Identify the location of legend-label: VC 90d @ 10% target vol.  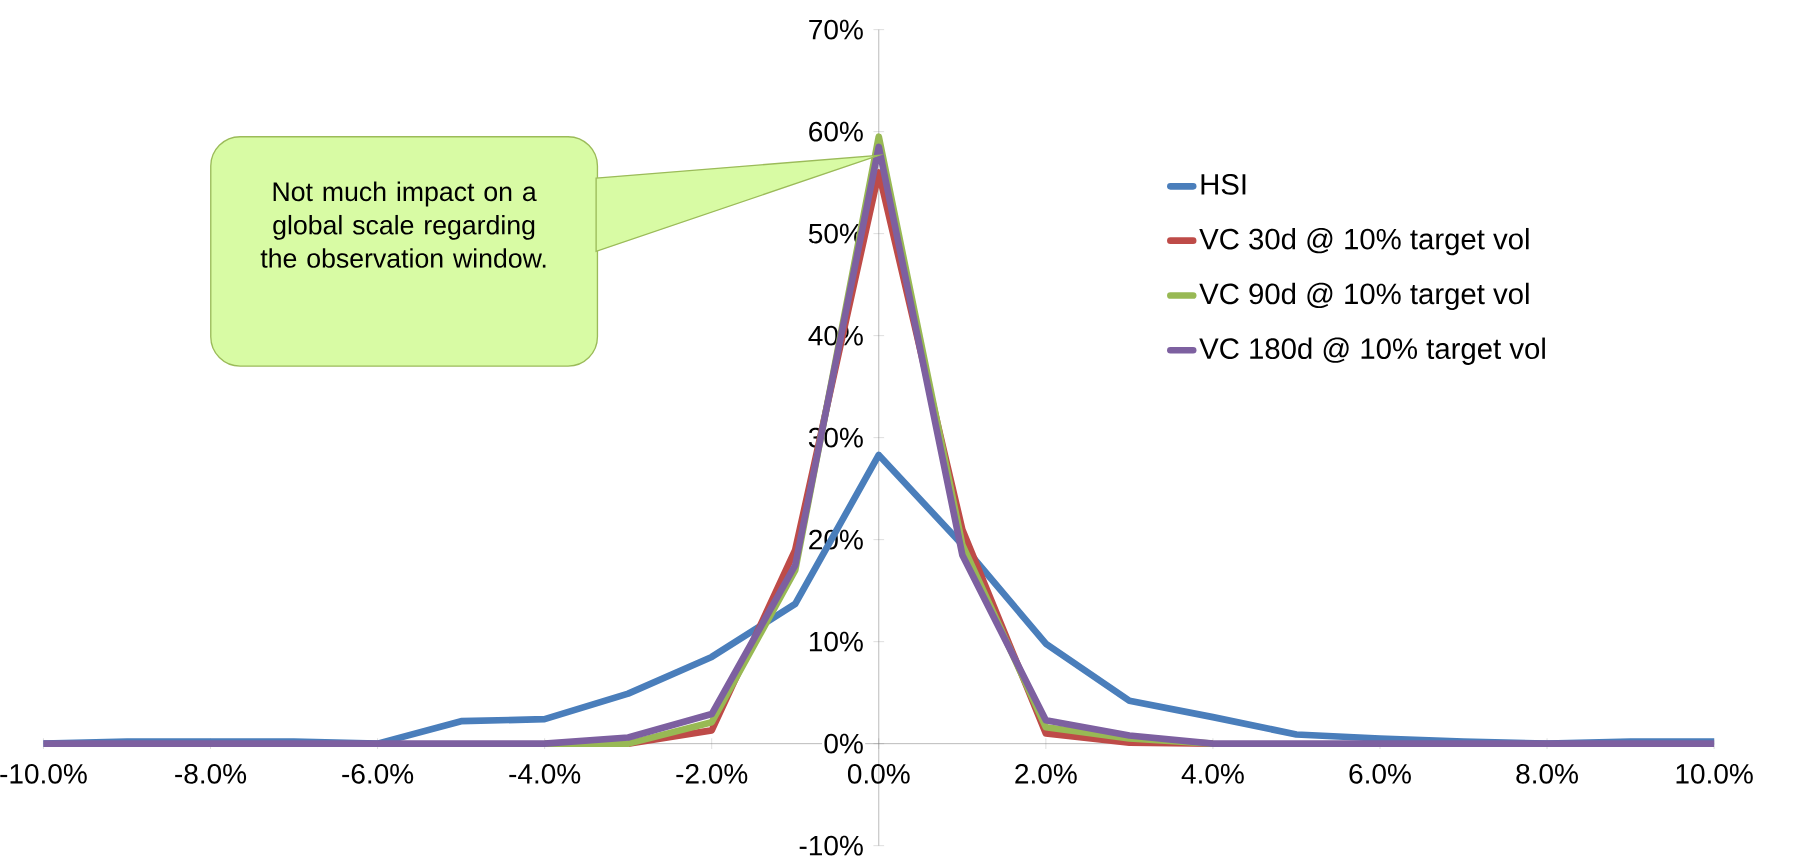
(1364, 296).